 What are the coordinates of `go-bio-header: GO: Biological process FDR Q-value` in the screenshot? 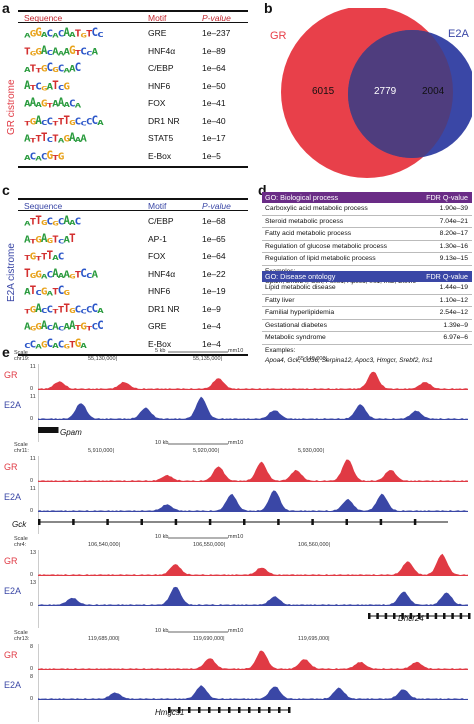 It's located at (367, 197).